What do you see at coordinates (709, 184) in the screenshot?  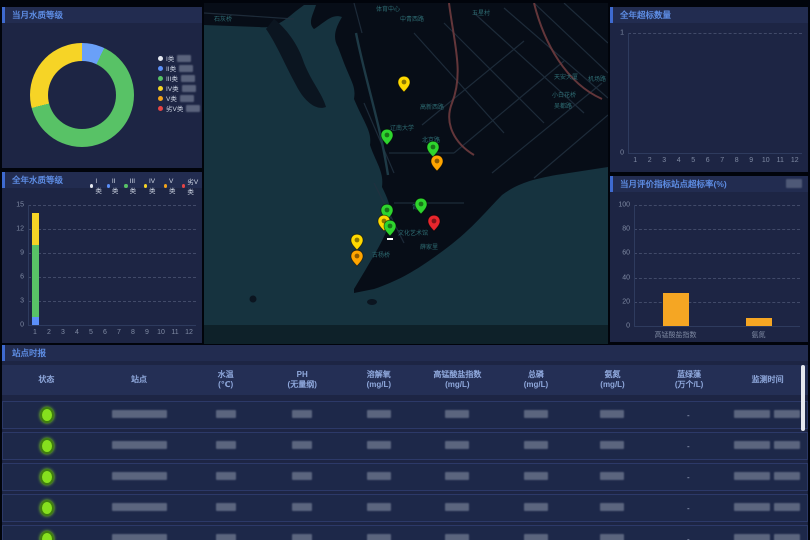 I see `panel-title: 当月评价指标站点超标率(%)` at bounding box center [709, 184].